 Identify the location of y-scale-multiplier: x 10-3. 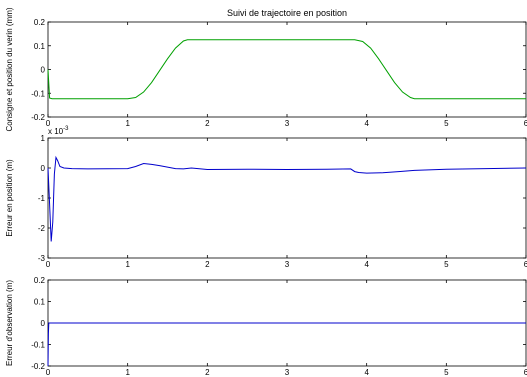
(58, 131).